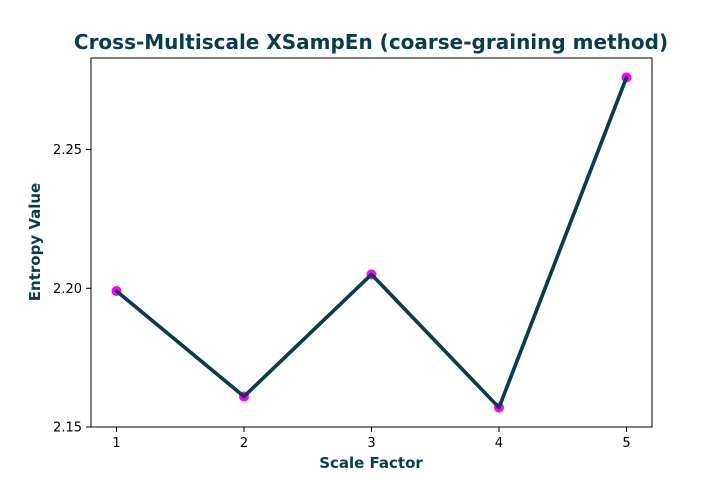  I want to click on x-tick-label: 3, so click(371, 443).